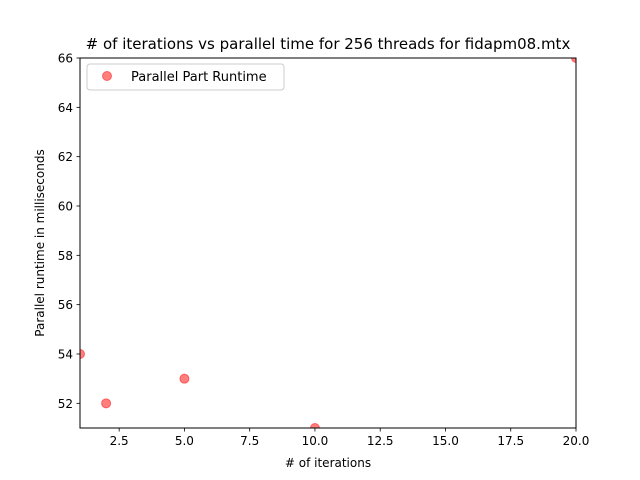 The image size is (640, 480). Describe the element at coordinates (65, 355) in the screenshot. I see `y-tick-label: 54` at that location.